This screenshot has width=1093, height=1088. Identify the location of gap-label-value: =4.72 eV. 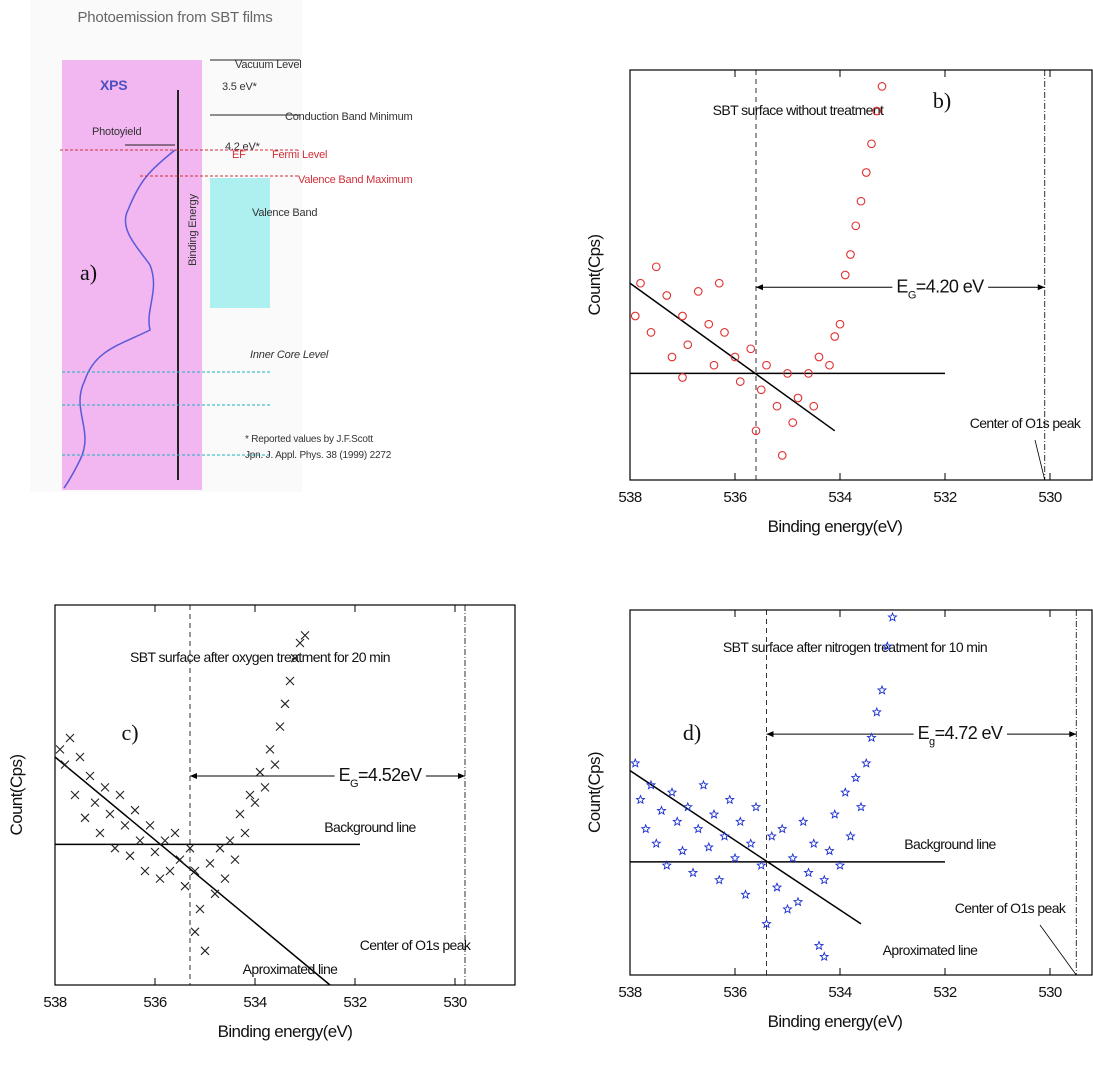
(969, 733).